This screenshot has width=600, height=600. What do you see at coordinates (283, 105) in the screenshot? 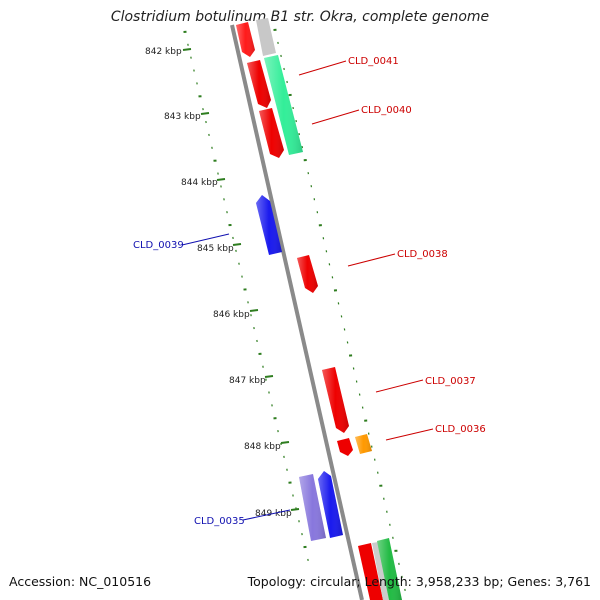
I see `gene-green-0041-0040-shade` at bounding box center [283, 105].